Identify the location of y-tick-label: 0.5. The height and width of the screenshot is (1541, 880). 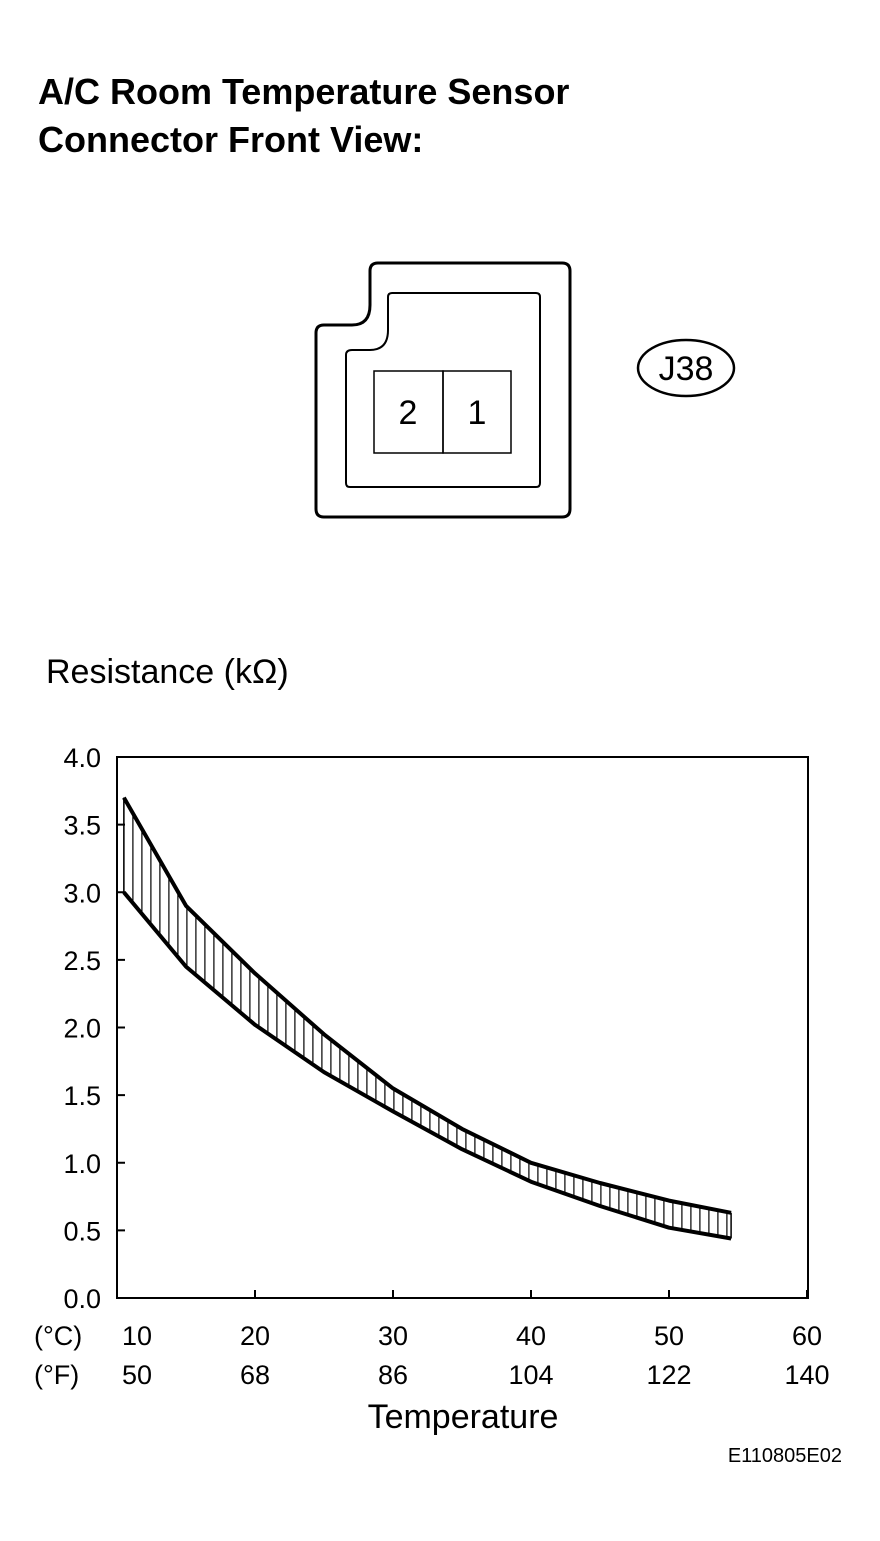
(82, 1231).